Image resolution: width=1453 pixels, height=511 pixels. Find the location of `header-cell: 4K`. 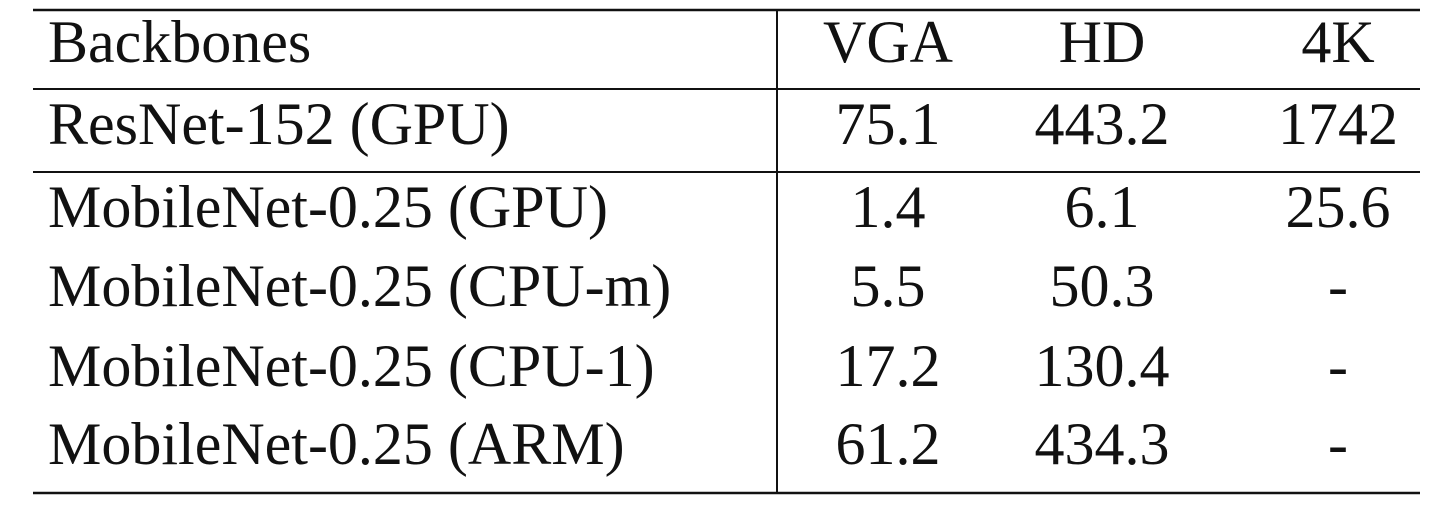

header-cell: 4K is located at coordinates (1337, 42).